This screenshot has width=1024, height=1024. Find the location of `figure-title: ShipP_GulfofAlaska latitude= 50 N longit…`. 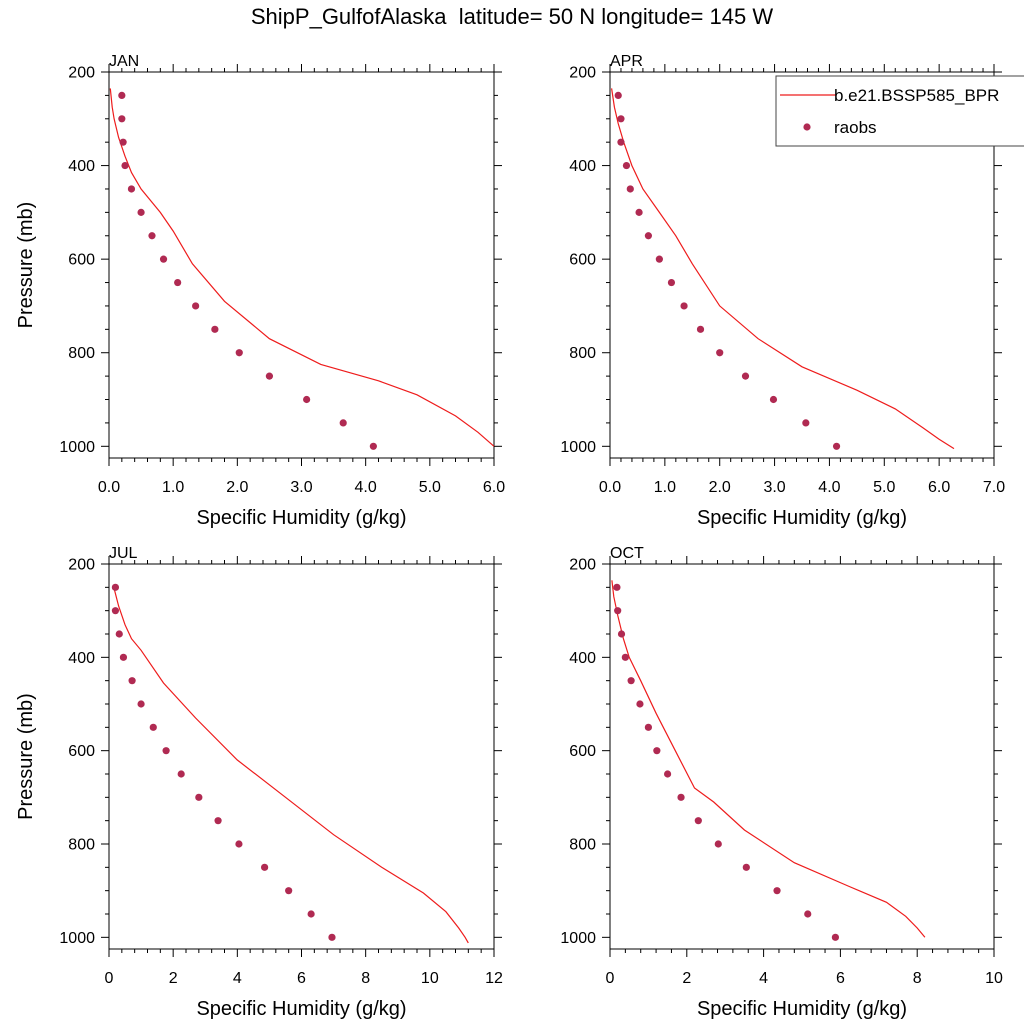

figure-title: ShipP_GulfofAlaska latitude= 50 N longit… is located at coordinates (512, 16).